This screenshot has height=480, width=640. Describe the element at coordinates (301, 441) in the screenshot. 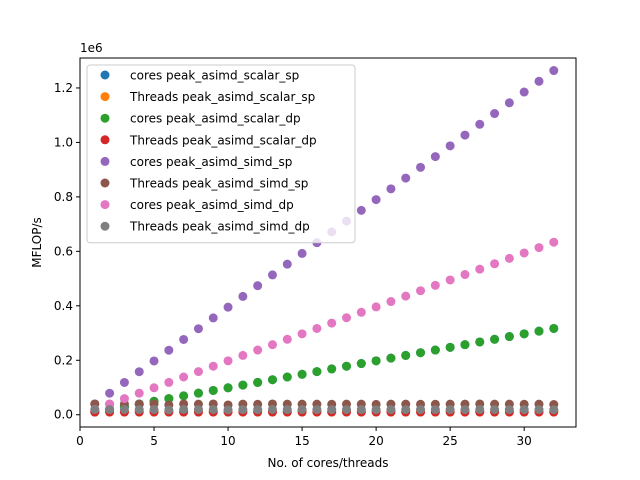

I see `x-tick-label: 15` at that location.